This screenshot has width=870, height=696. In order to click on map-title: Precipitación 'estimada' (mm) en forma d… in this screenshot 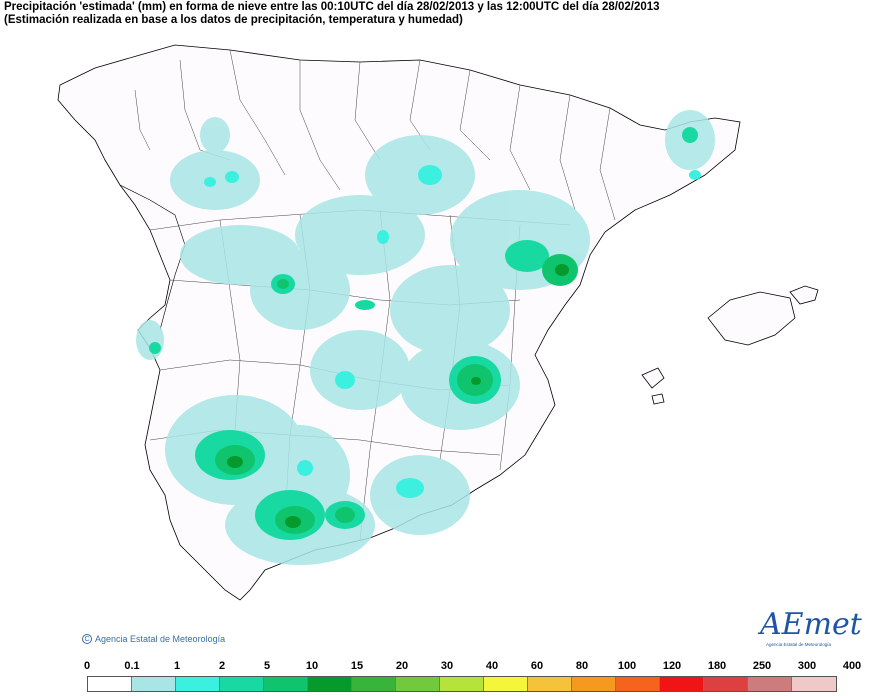, I will do `click(332, 14)`.